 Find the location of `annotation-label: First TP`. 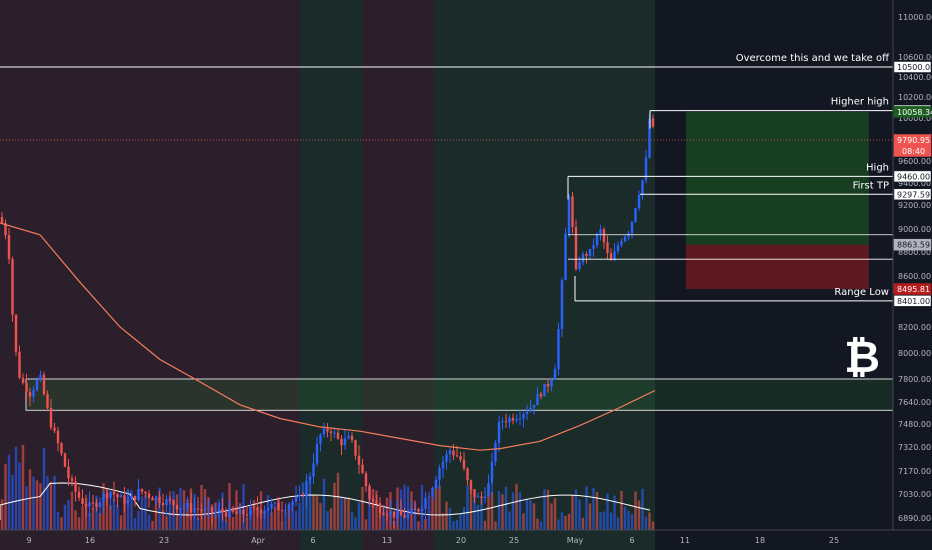

annotation-label: First TP is located at coordinates (871, 185).